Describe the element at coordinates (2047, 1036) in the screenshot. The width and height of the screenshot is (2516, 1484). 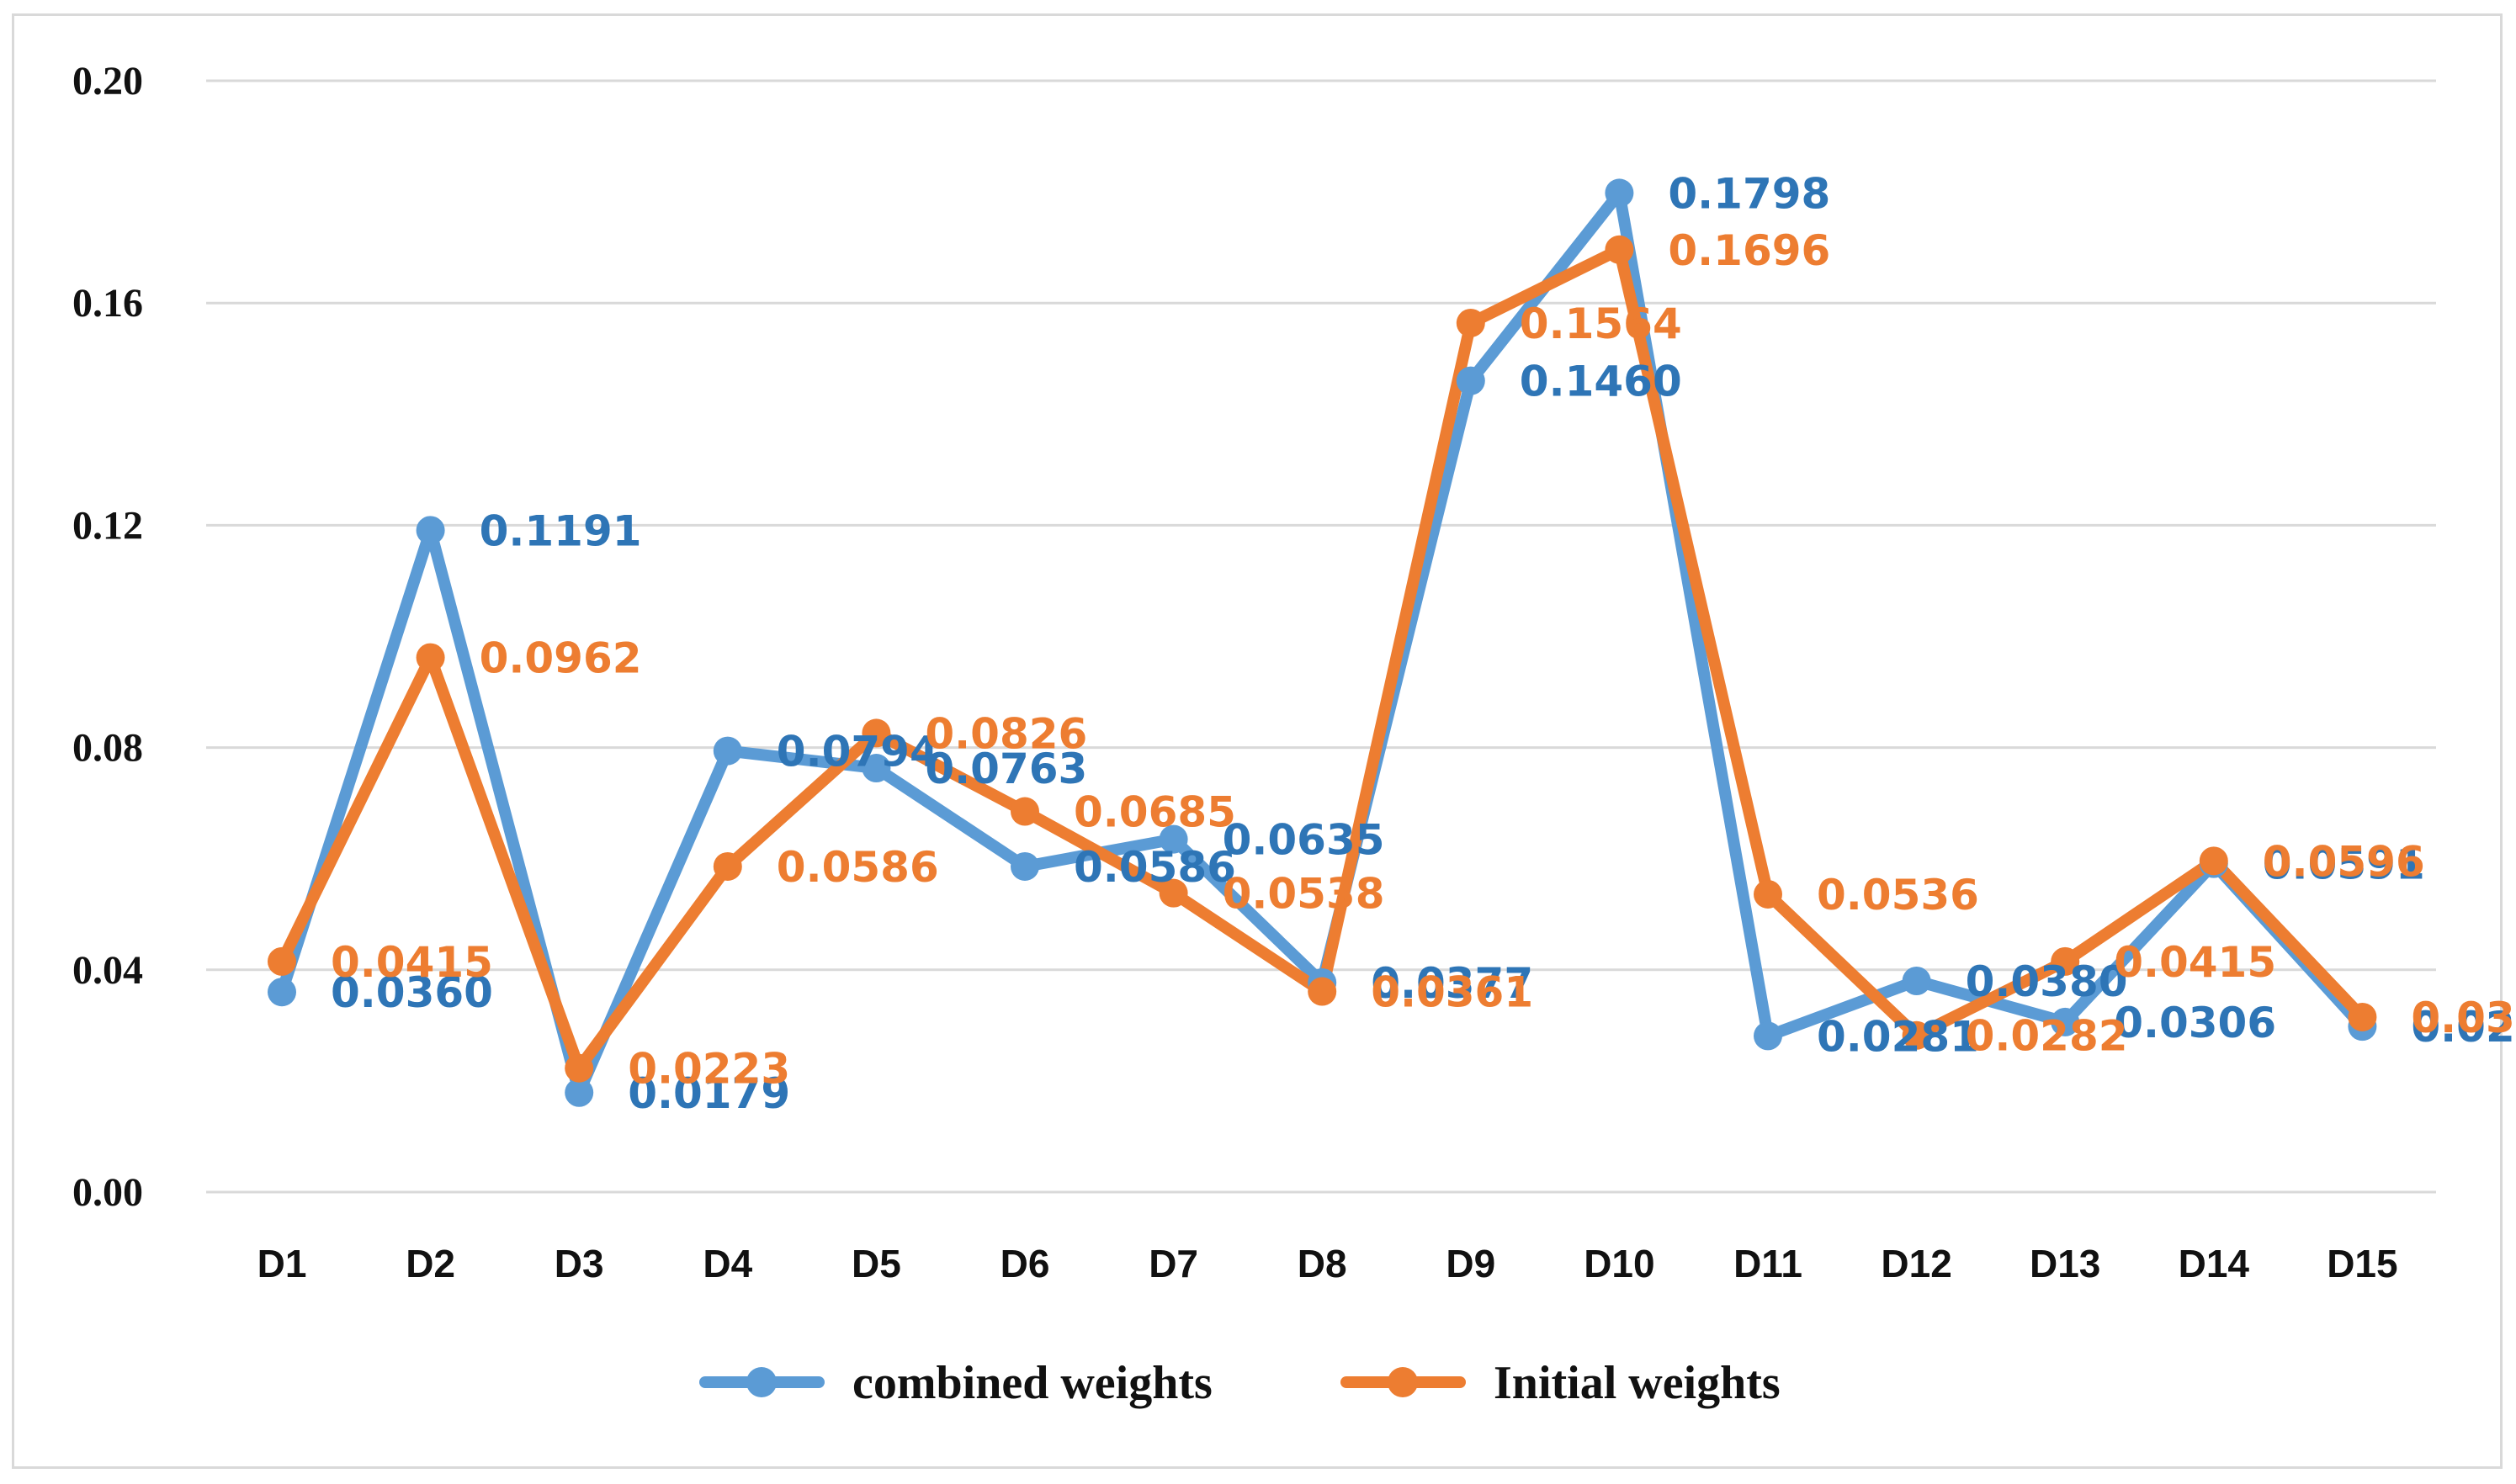
I see `series-1-data-label: 0.0282` at that location.